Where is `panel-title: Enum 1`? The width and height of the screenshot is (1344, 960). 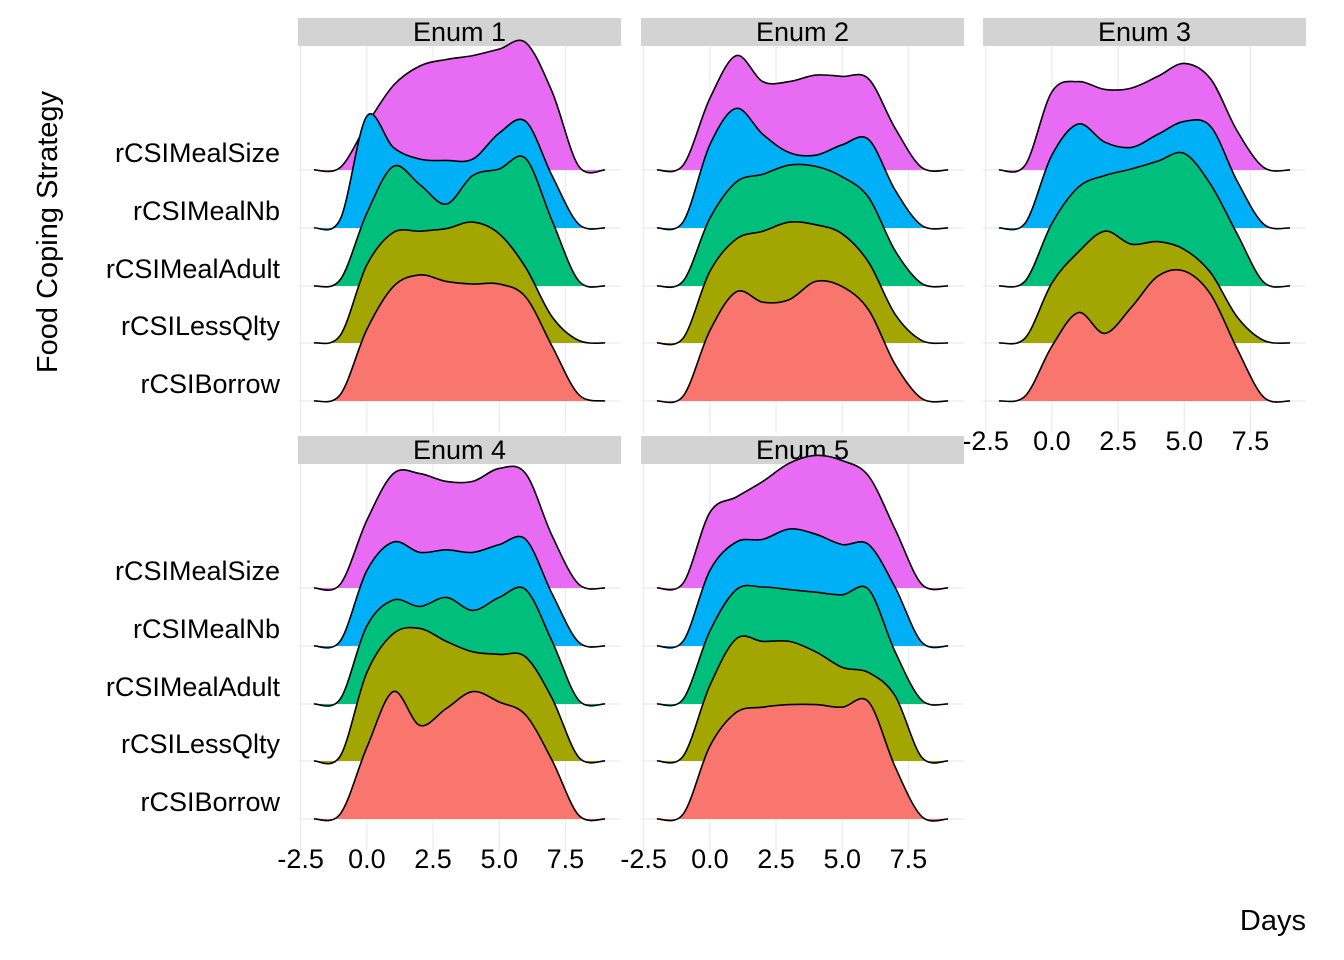
panel-title: Enum 1 is located at coordinates (459, 32).